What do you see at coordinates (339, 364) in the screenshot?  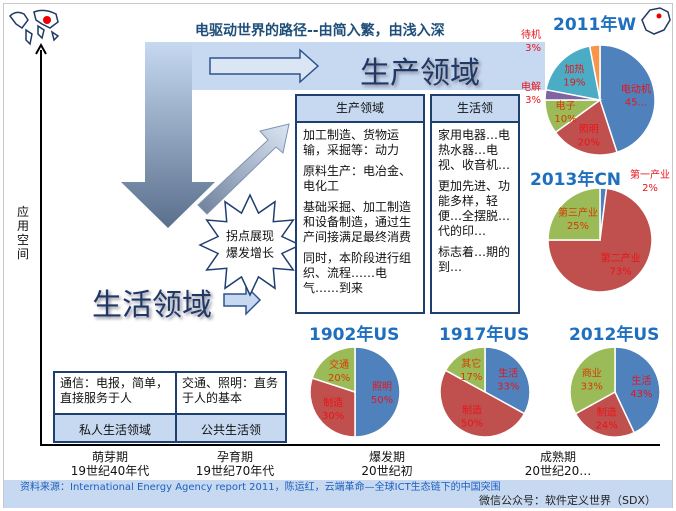 I see `pie-slice-label: 交通` at bounding box center [339, 364].